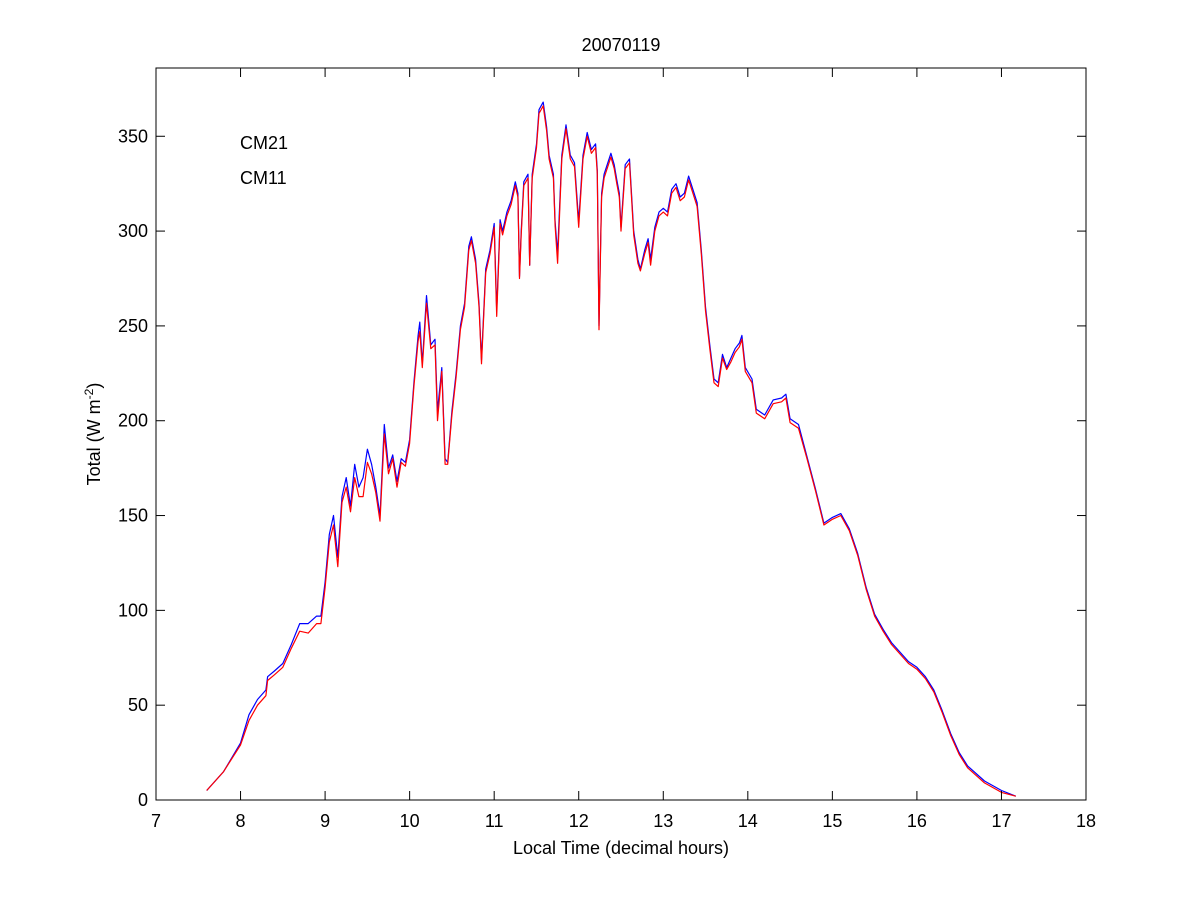  What do you see at coordinates (133, 610) in the screenshot?
I see `y-tick-label: 100` at bounding box center [133, 610].